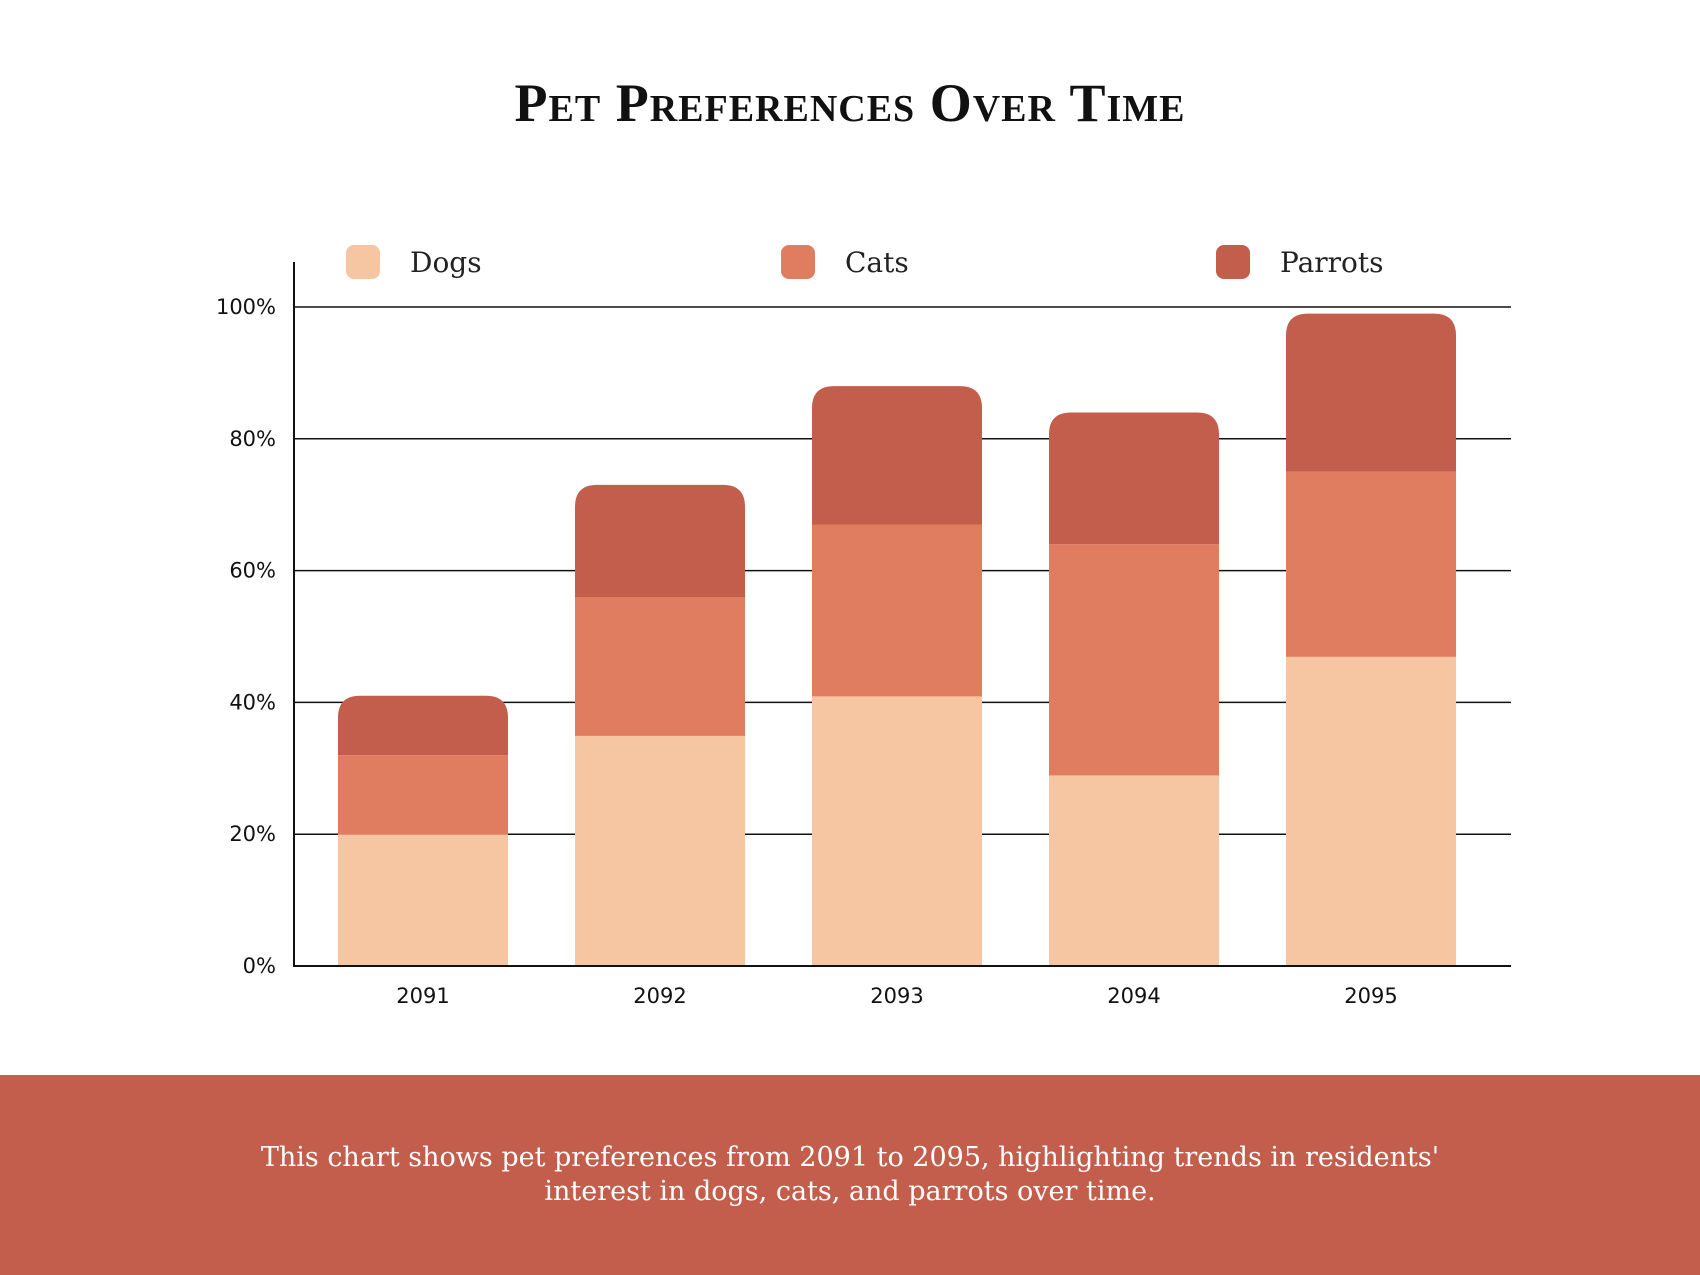  Describe the element at coordinates (252, 702) in the screenshot. I see `y-tick-label: 40%` at that location.